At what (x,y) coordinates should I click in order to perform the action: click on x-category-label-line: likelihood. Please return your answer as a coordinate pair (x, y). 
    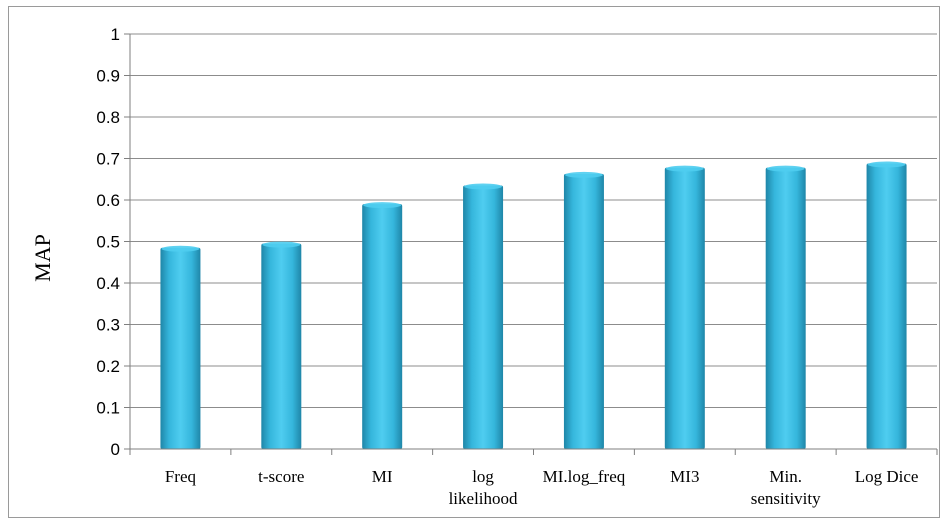
    Looking at the image, I should click on (483, 498).